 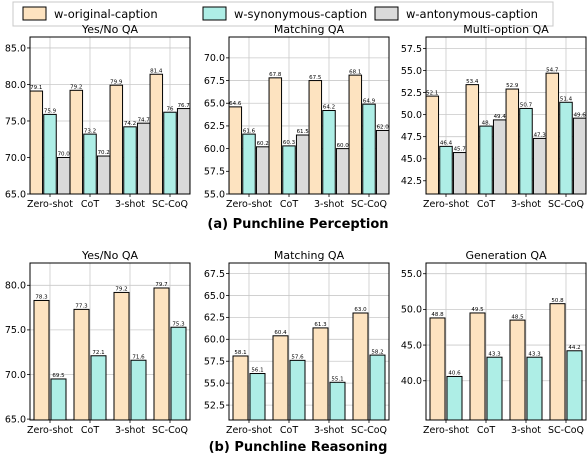 What do you see at coordinates (500, 117) in the screenshot?
I see `data-label-3-2: 49.4` at bounding box center [500, 117].